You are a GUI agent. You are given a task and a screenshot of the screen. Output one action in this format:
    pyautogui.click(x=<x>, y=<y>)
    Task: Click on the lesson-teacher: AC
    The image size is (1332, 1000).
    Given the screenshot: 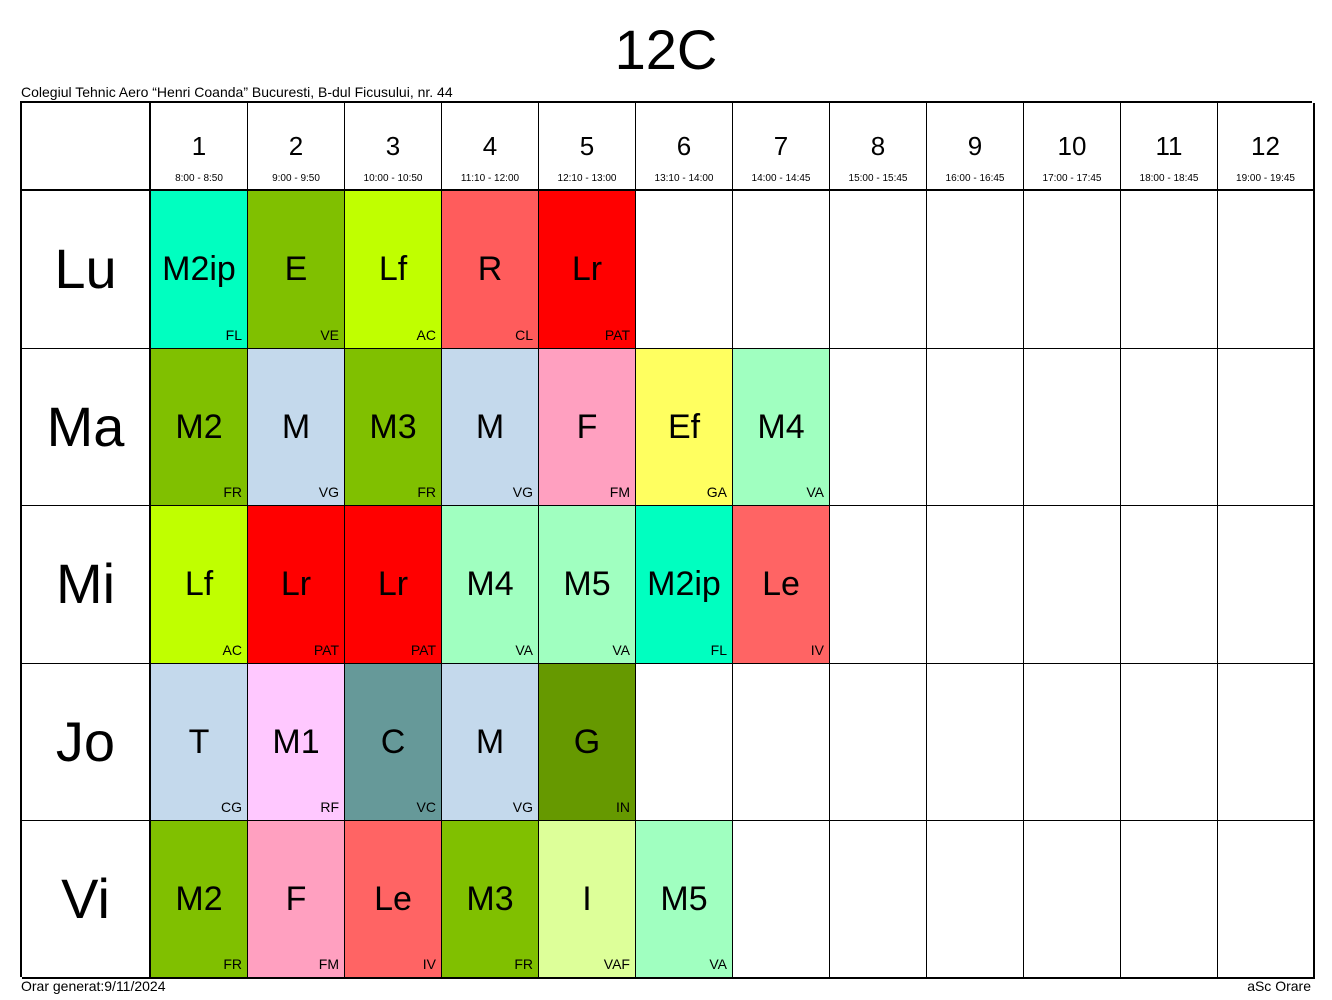 What is the action you would take?
    pyautogui.click(x=426, y=334)
    